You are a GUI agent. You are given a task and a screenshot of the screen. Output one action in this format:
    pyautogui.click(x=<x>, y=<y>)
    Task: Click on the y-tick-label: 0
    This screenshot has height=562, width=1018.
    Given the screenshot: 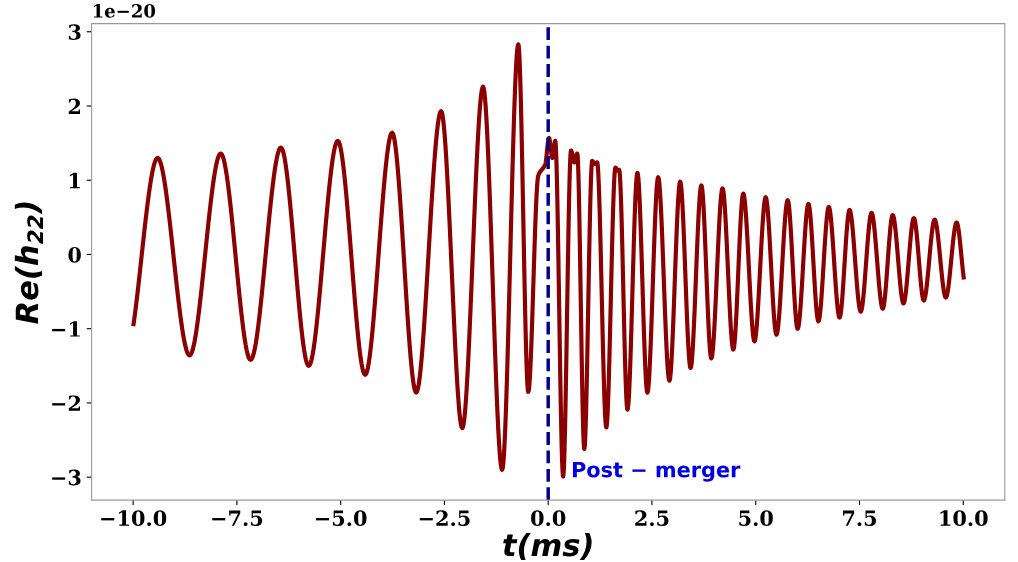 What is the action you would take?
    pyautogui.click(x=74, y=254)
    